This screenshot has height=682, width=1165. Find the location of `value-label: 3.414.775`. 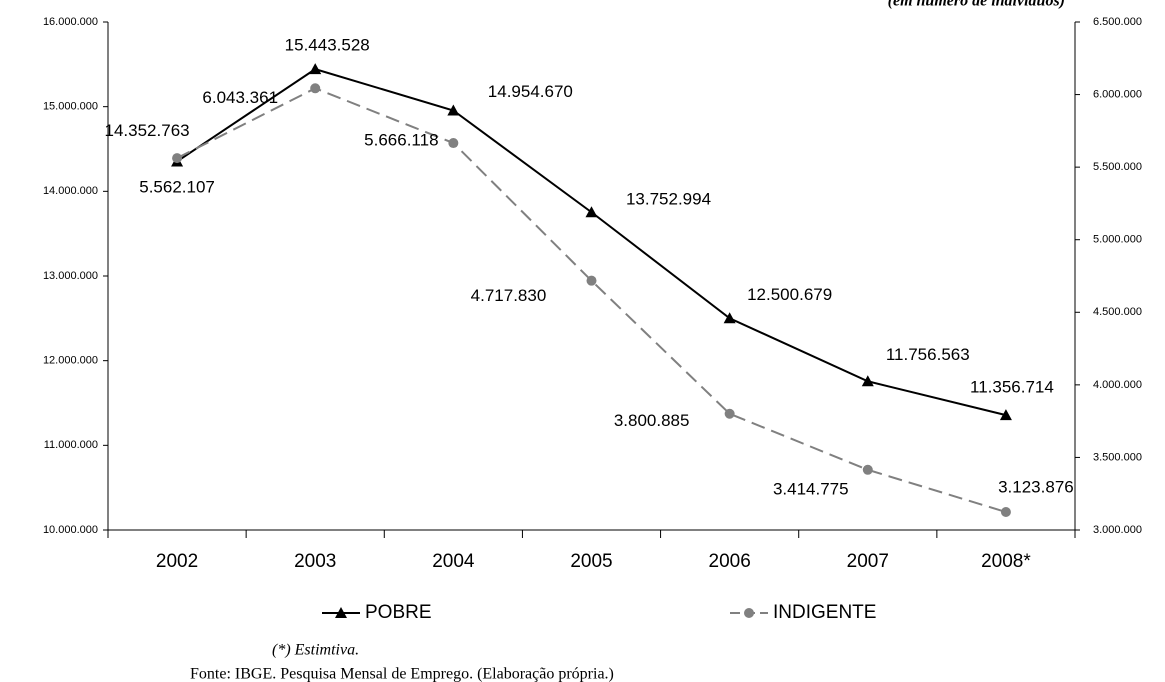

value-label: 3.414.775 is located at coordinates (811, 488).